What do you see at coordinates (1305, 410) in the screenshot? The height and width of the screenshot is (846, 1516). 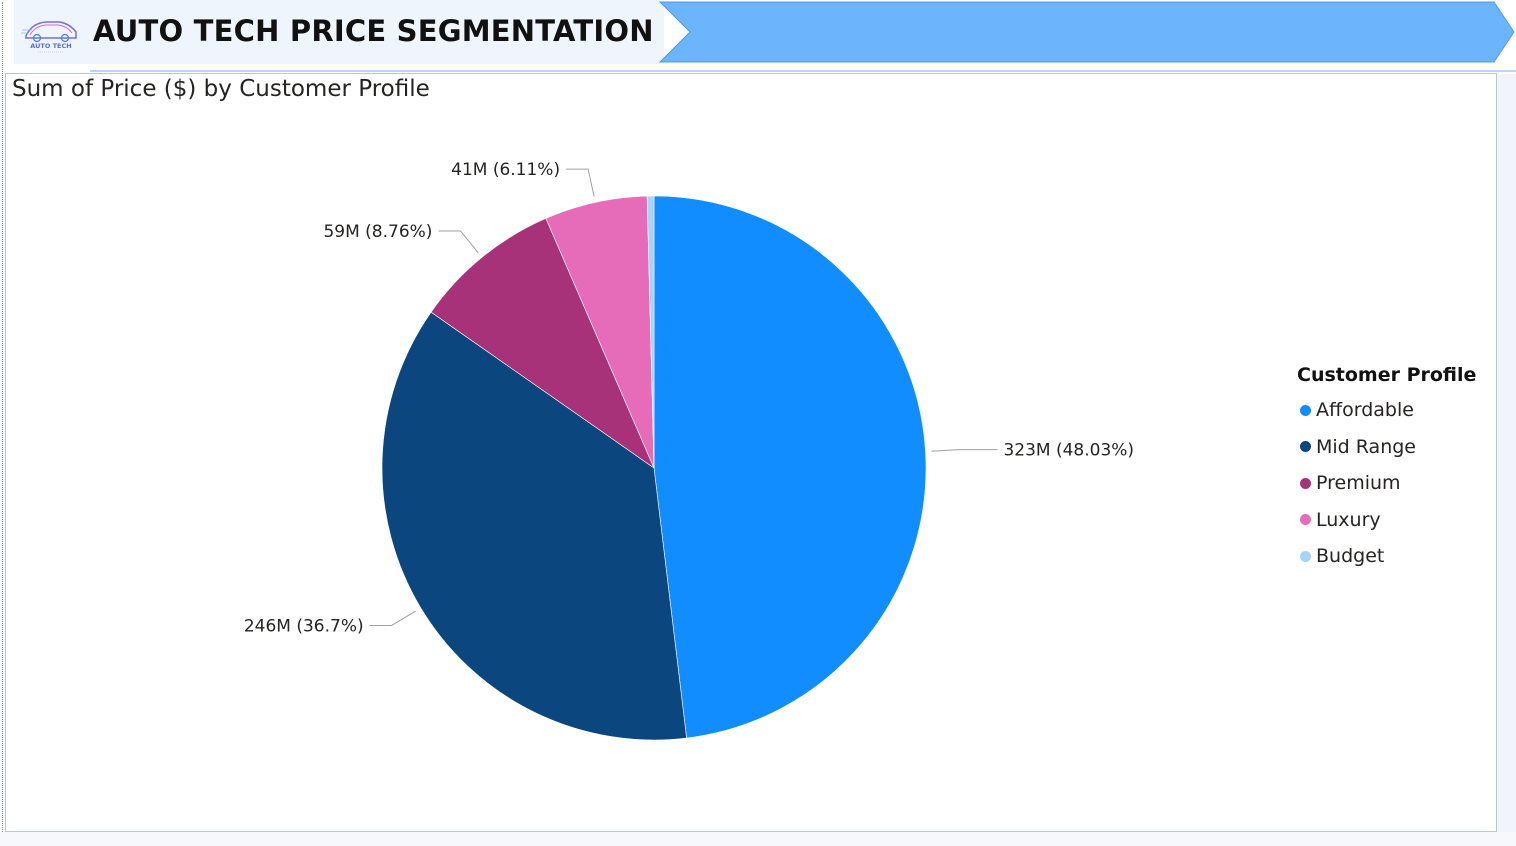 I see `legend-swatch-affordable` at bounding box center [1305, 410].